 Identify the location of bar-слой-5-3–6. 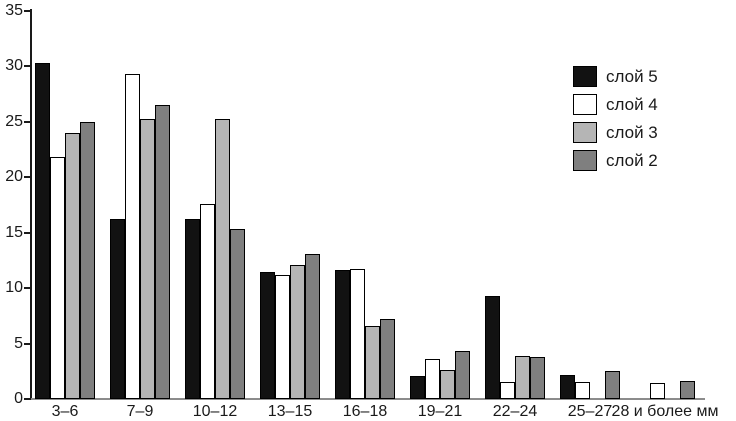
(42, 231).